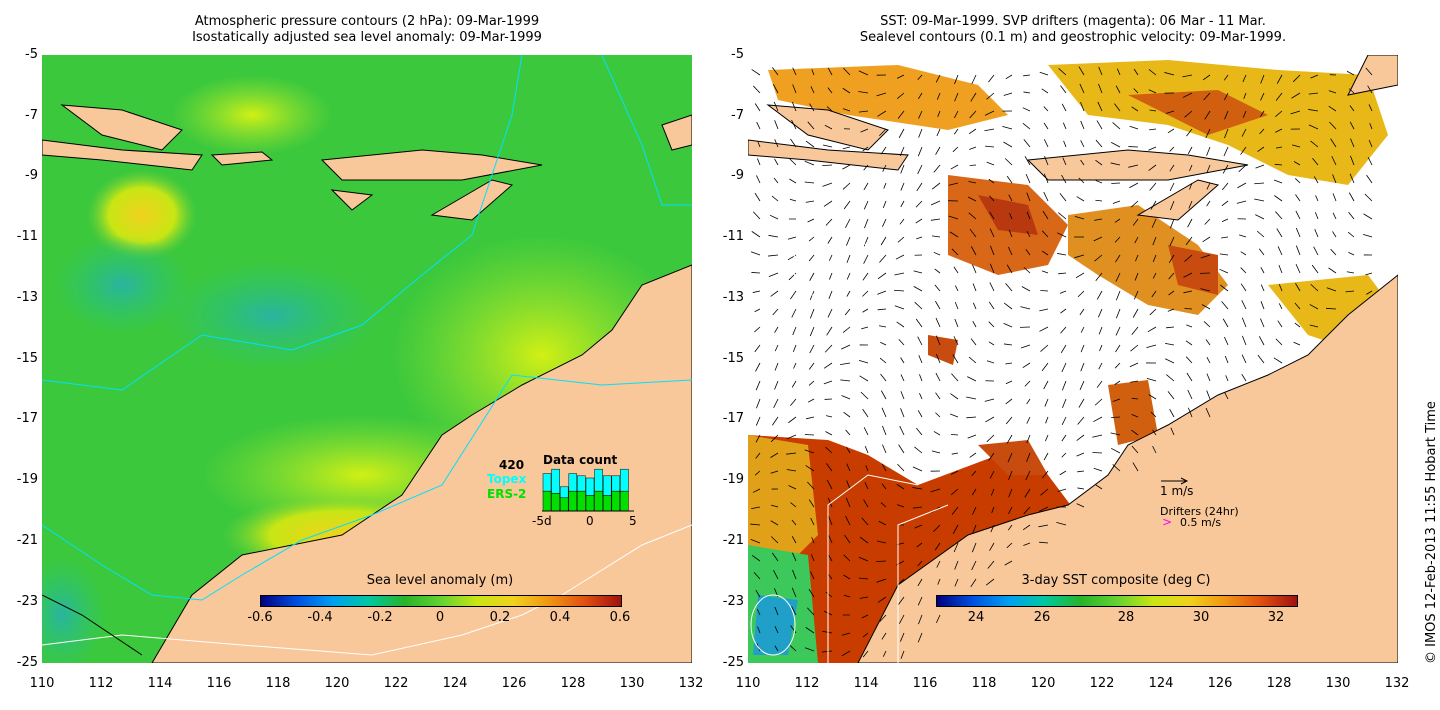  I want to click on left-x-tick: 122, so click(396, 683).